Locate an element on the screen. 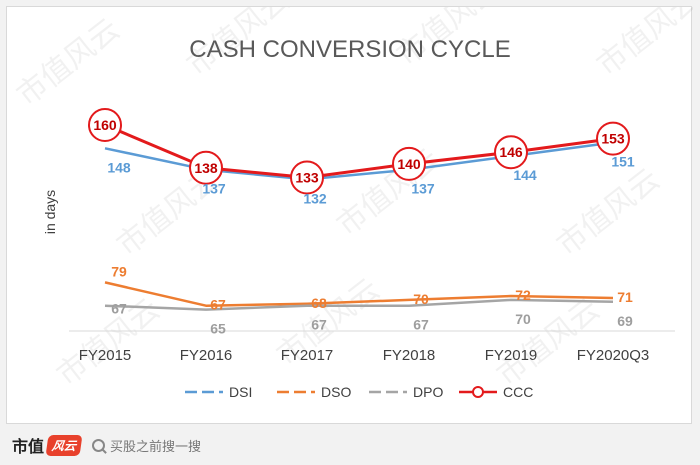 The width and height of the screenshot is (700, 465). x-tick-label: FY2016 is located at coordinates (206, 355).